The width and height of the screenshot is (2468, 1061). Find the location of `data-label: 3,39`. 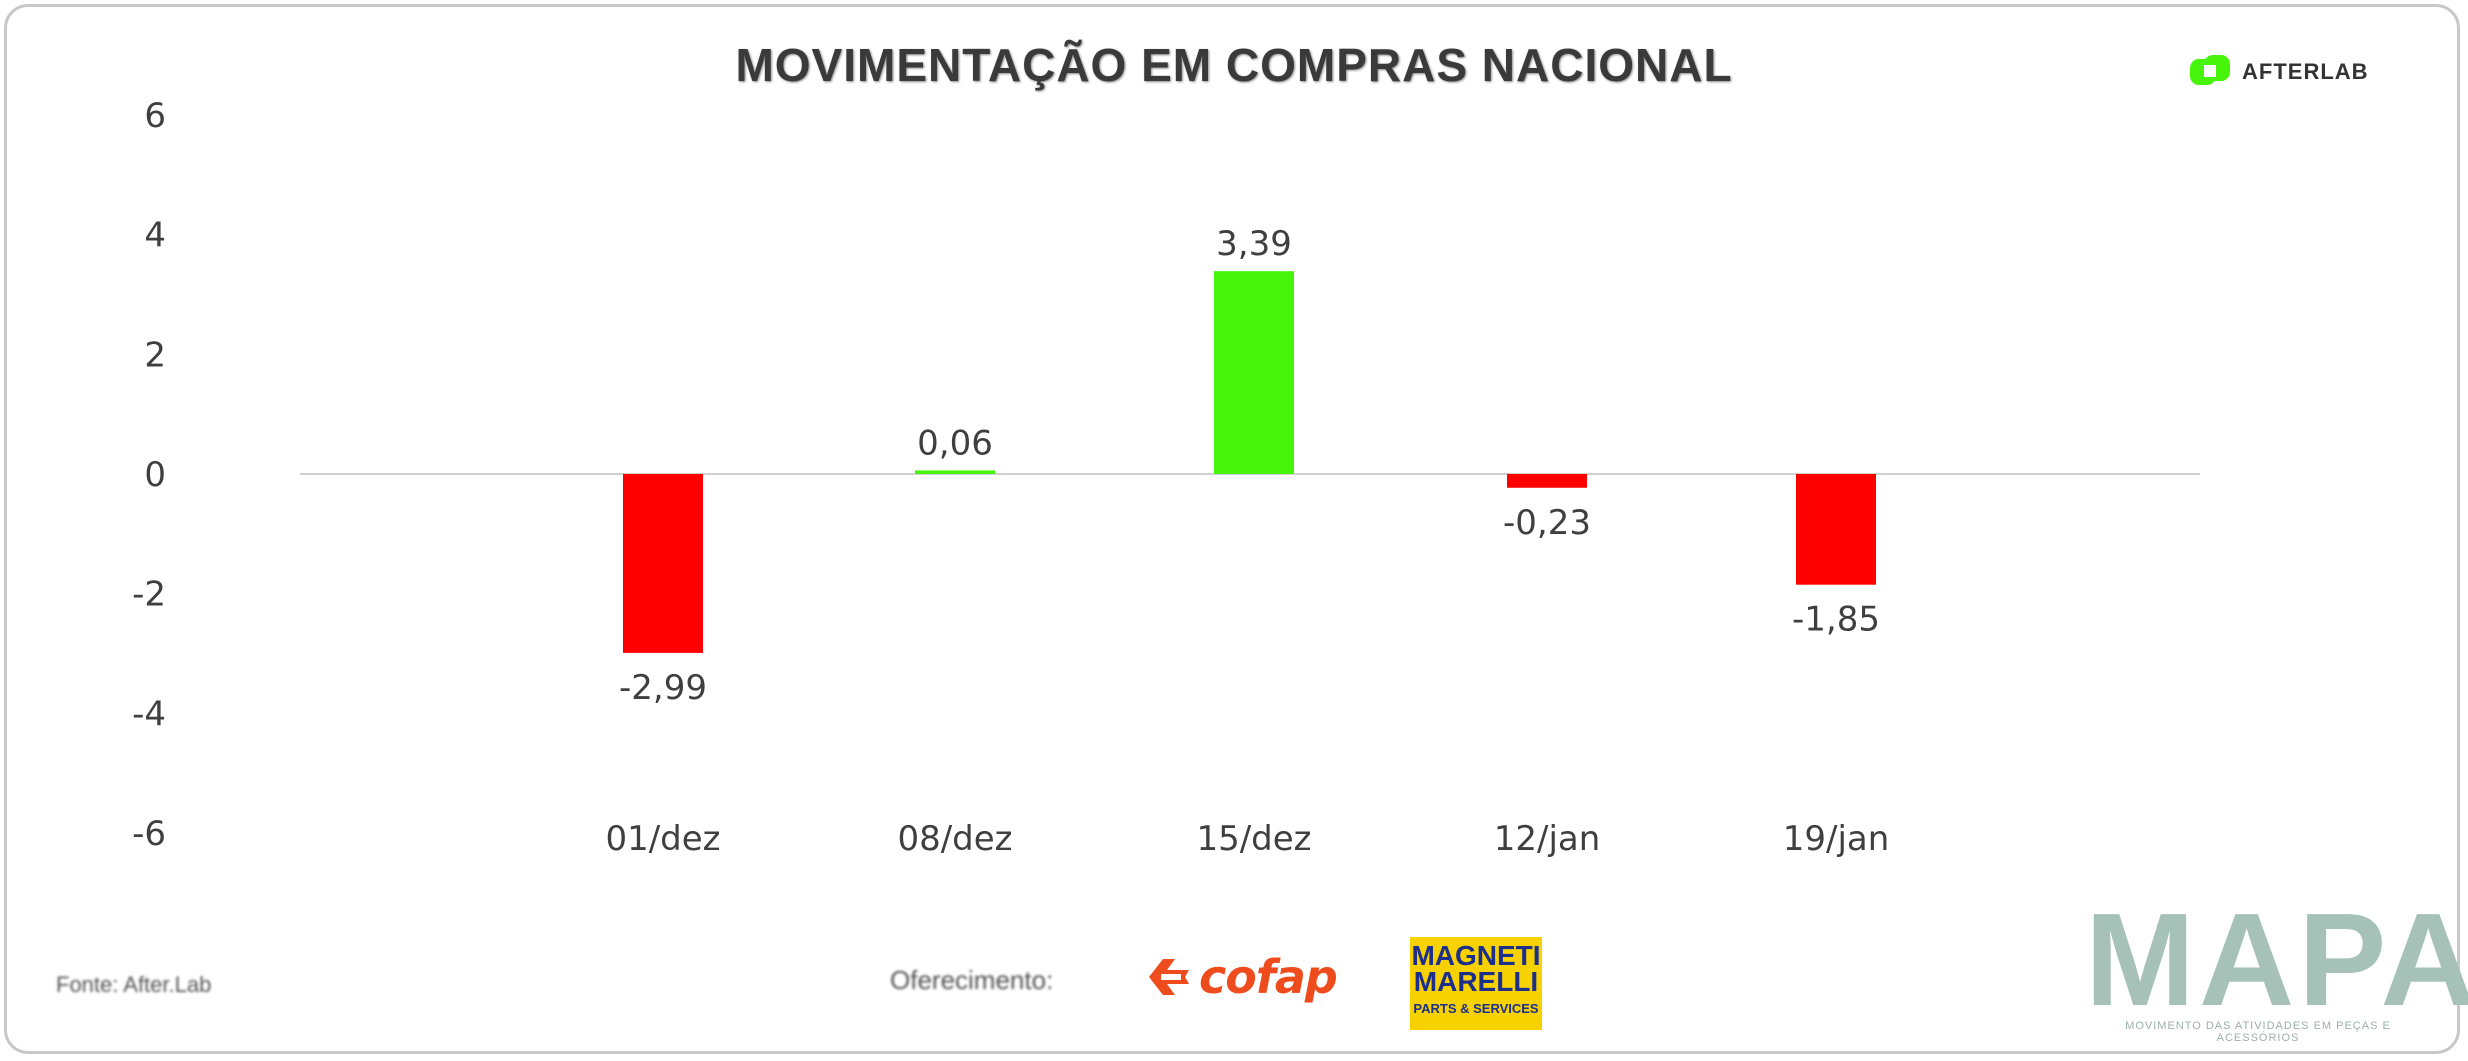

data-label: 3,39 is located at coordinates (1254, 244).